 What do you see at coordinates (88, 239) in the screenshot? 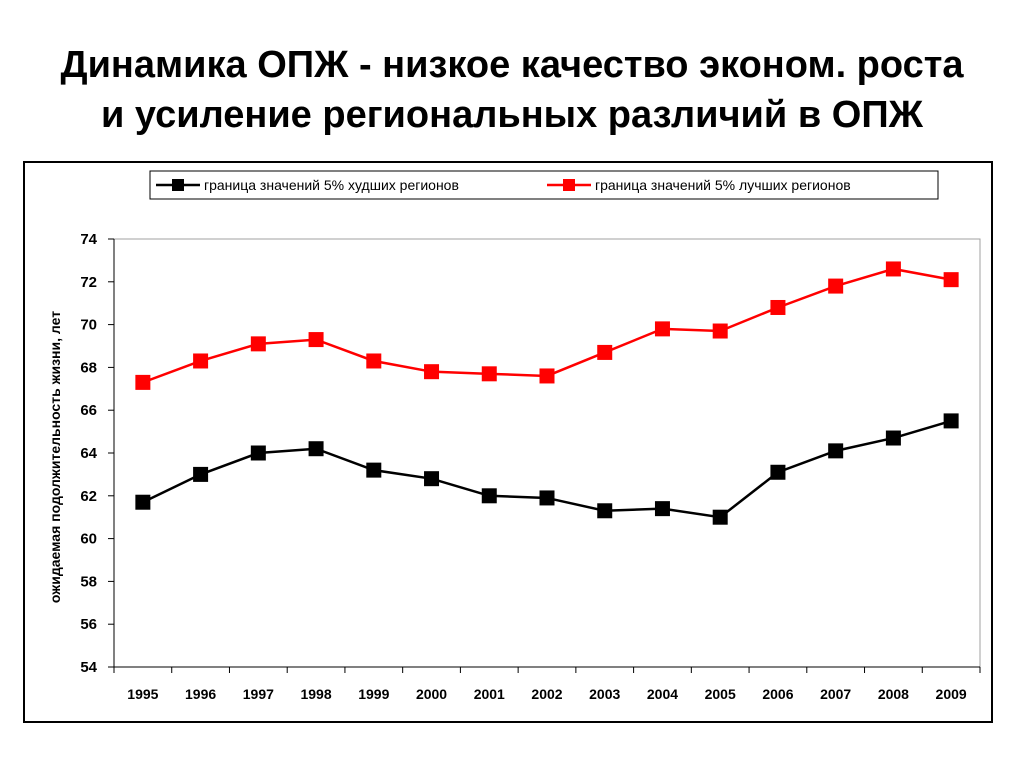
I see `y-tick-label: 74` at bounding box center [88, 239].